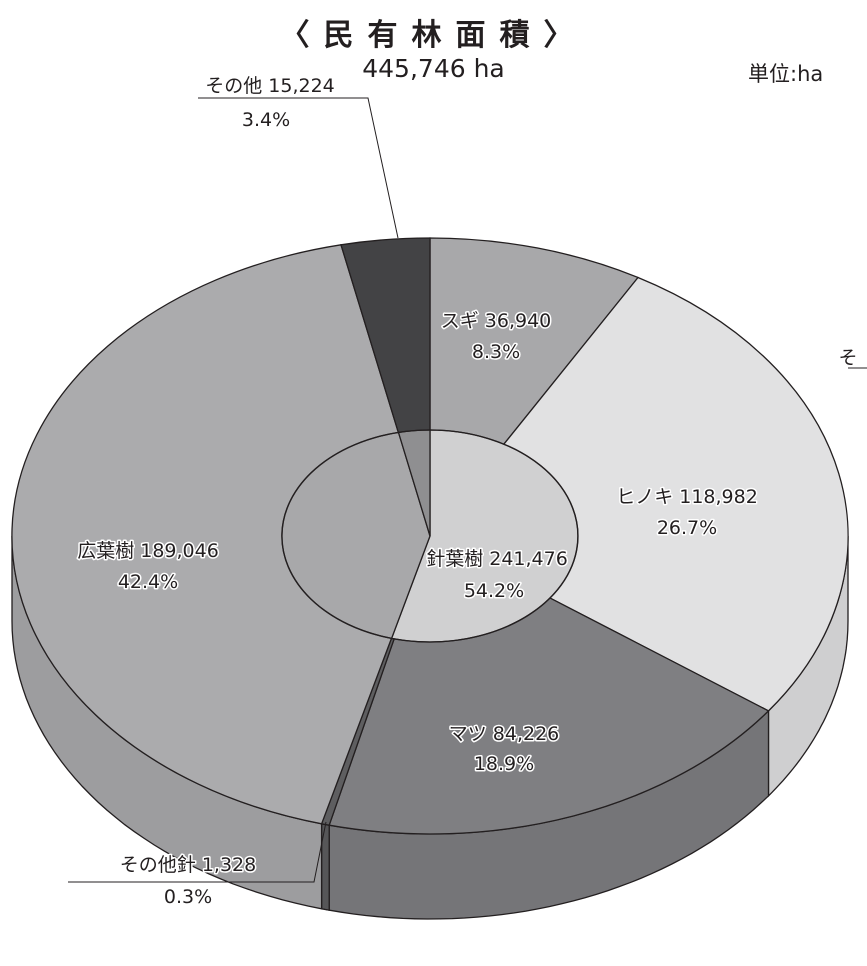 Image resolution: width=867 pixels, height=966 pixels. What do you see at coordinates (298, 168) in the screenshot?
I see `leader-line-sonota` at bounding box center [298, 168].